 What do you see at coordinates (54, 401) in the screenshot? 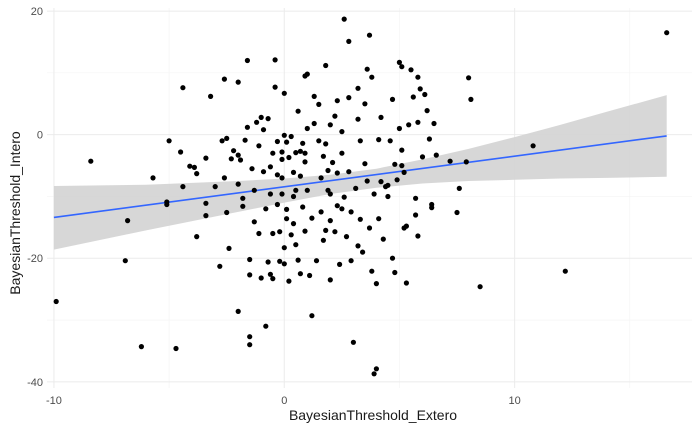
I see `x-tick-label: -10` at bounding box center [54, 401].